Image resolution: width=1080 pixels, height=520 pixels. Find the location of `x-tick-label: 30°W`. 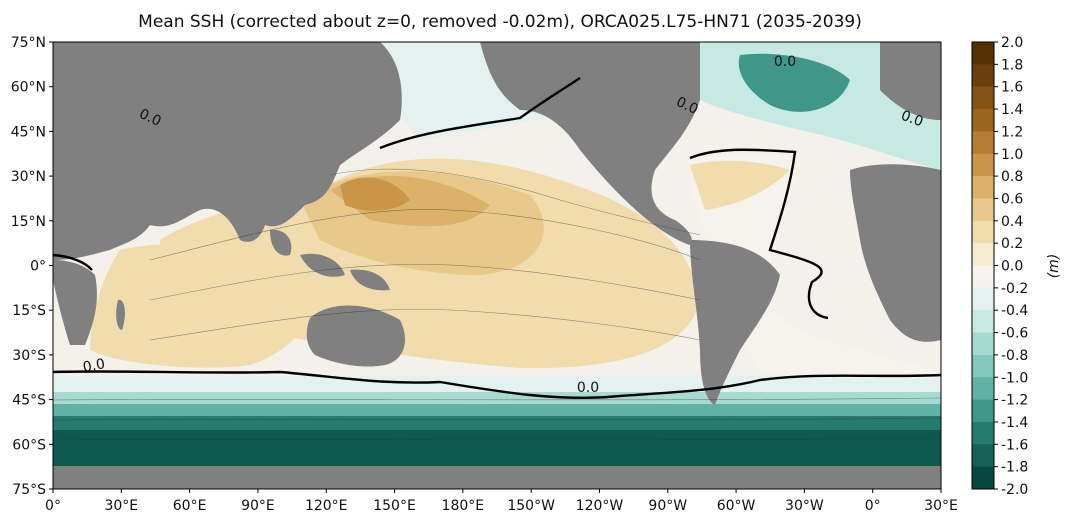

x-tick-label: 30°W is located at coordinates (804, 506).